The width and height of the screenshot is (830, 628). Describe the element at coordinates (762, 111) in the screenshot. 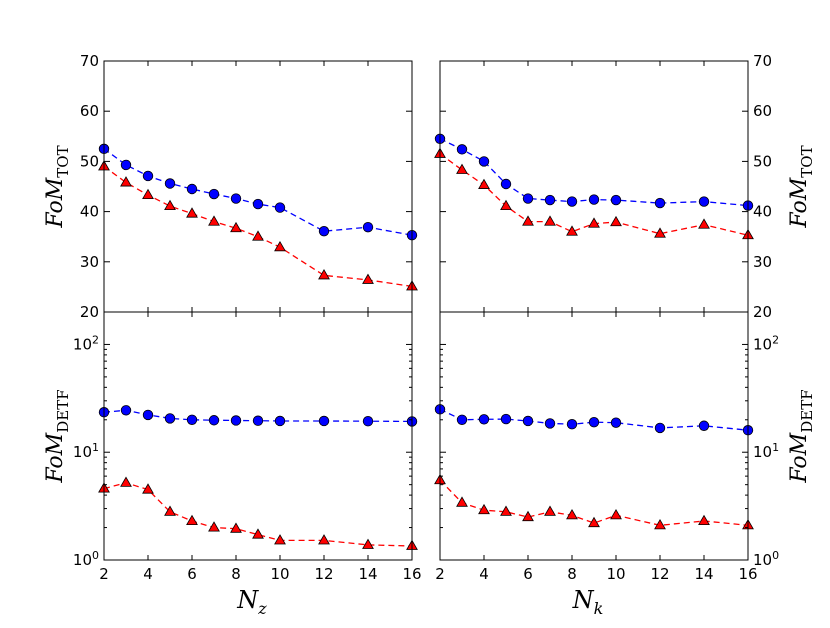

I see `y-tick-label: 60` at that location.